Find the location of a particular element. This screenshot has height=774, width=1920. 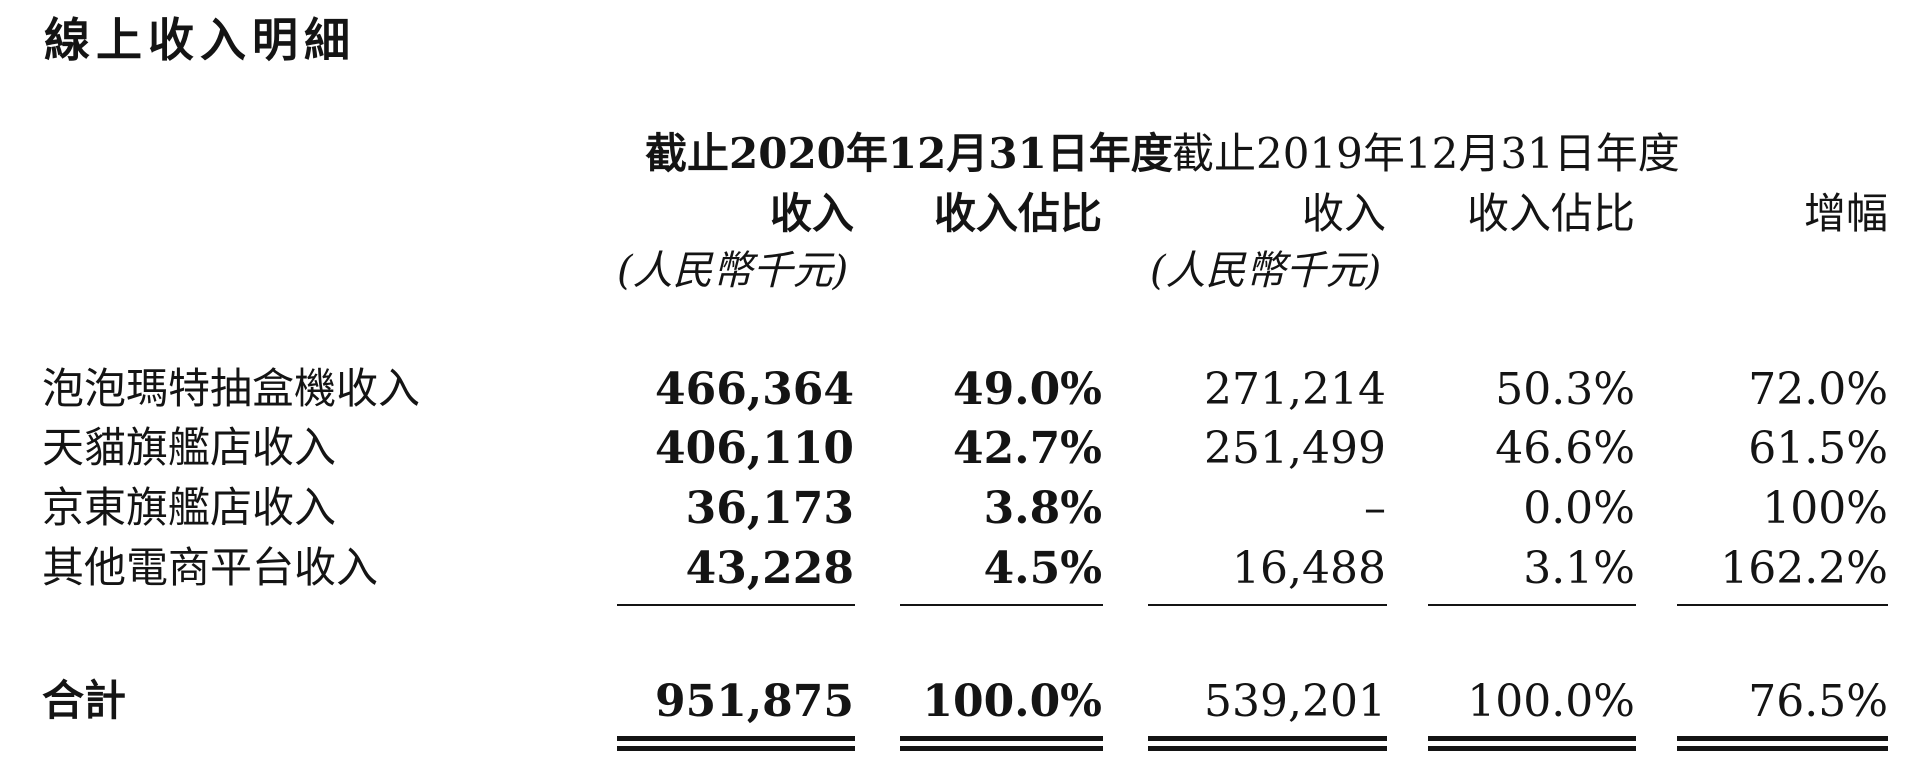

total-label: 合計 is located at coordinates (84, 700).